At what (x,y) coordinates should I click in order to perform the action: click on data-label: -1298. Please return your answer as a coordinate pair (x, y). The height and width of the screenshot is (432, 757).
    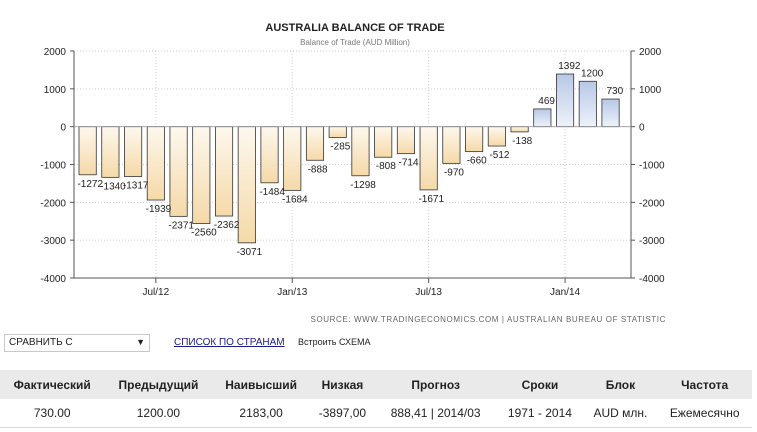
    Looking at the image, I should click on (363, 185).